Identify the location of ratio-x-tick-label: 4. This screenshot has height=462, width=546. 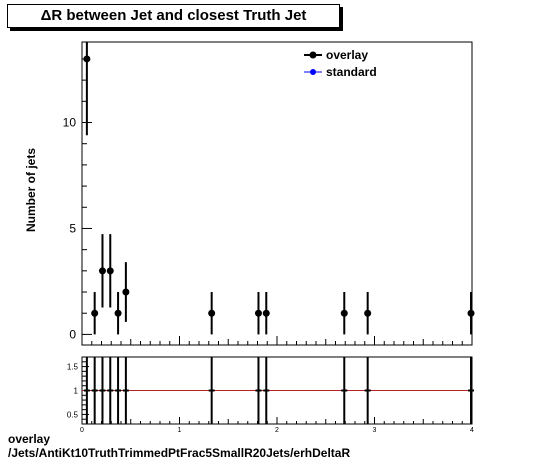
(472, 430).